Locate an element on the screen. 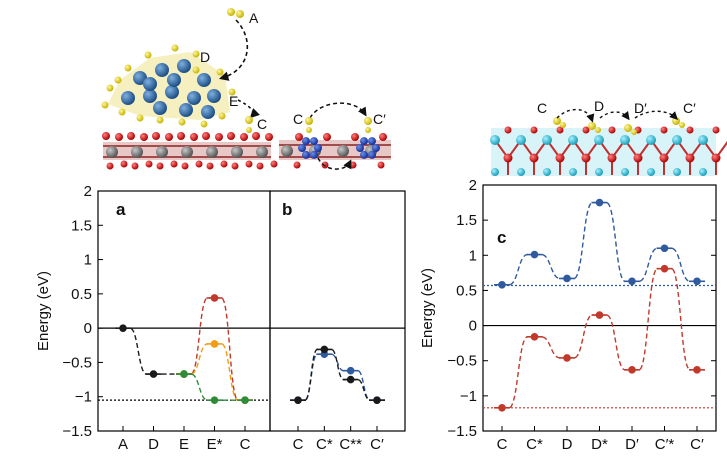 The width and height of the screenshot is (727, 460). panel-c-ytick-label: 0.5 is located at coordinates (466, 290).